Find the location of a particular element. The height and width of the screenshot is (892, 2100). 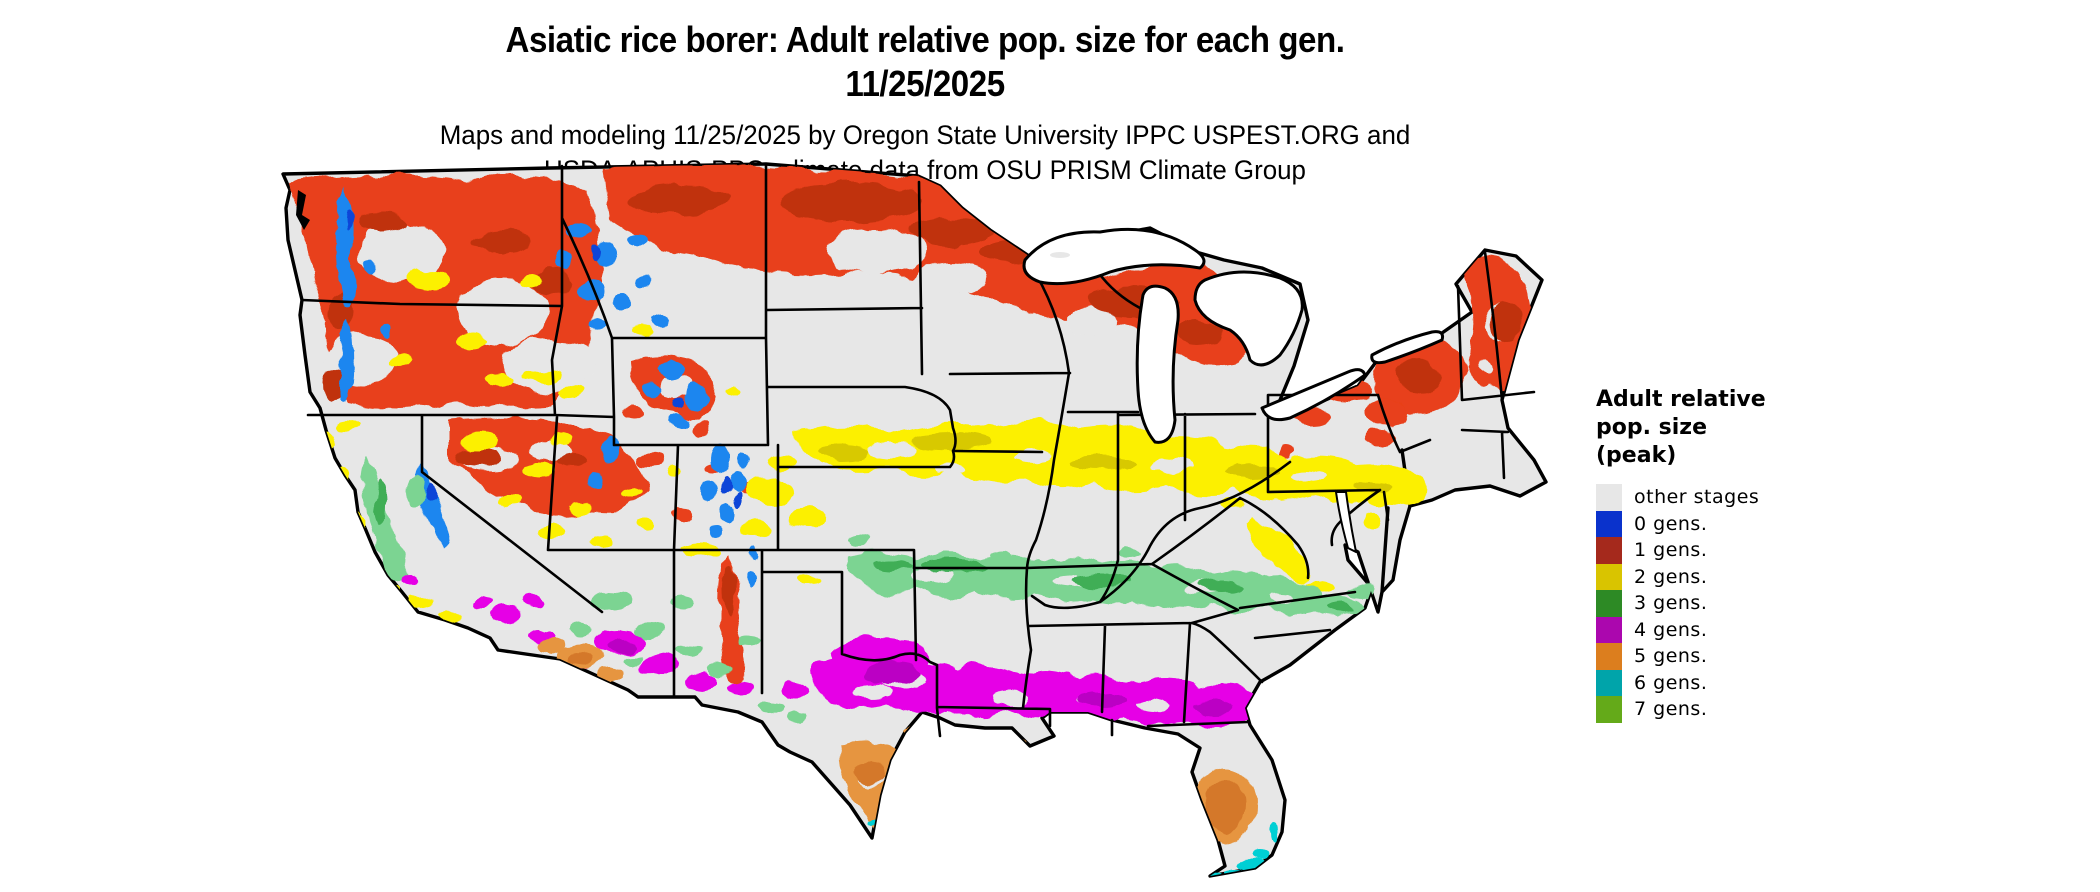

legend-title-line-2: pop. size is located at coordinates (1651, 427).